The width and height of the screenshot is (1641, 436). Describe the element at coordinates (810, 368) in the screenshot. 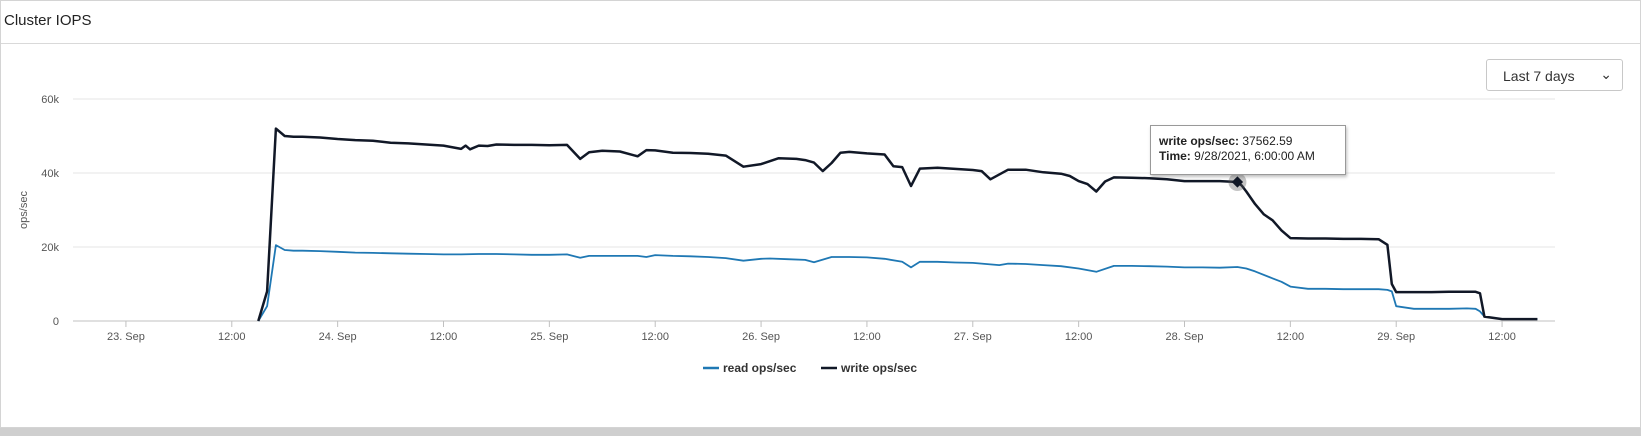

I see `legend: read ops/sec write ops/sec` at that location.